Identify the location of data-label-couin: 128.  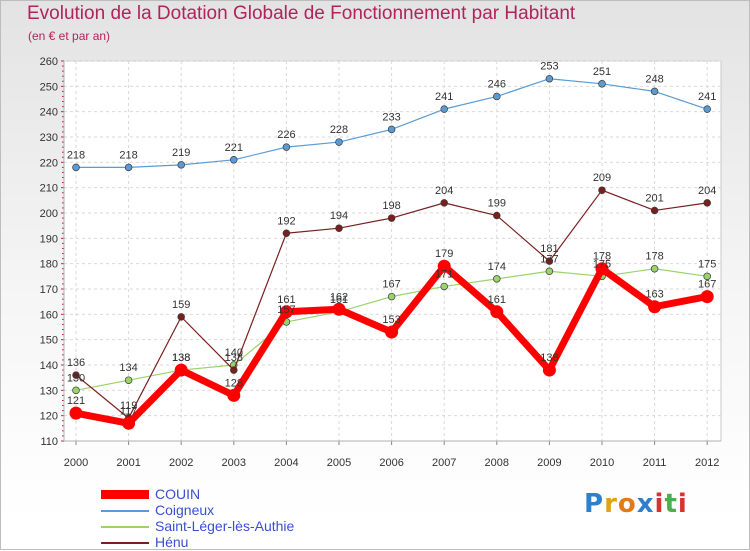
(234, 383).